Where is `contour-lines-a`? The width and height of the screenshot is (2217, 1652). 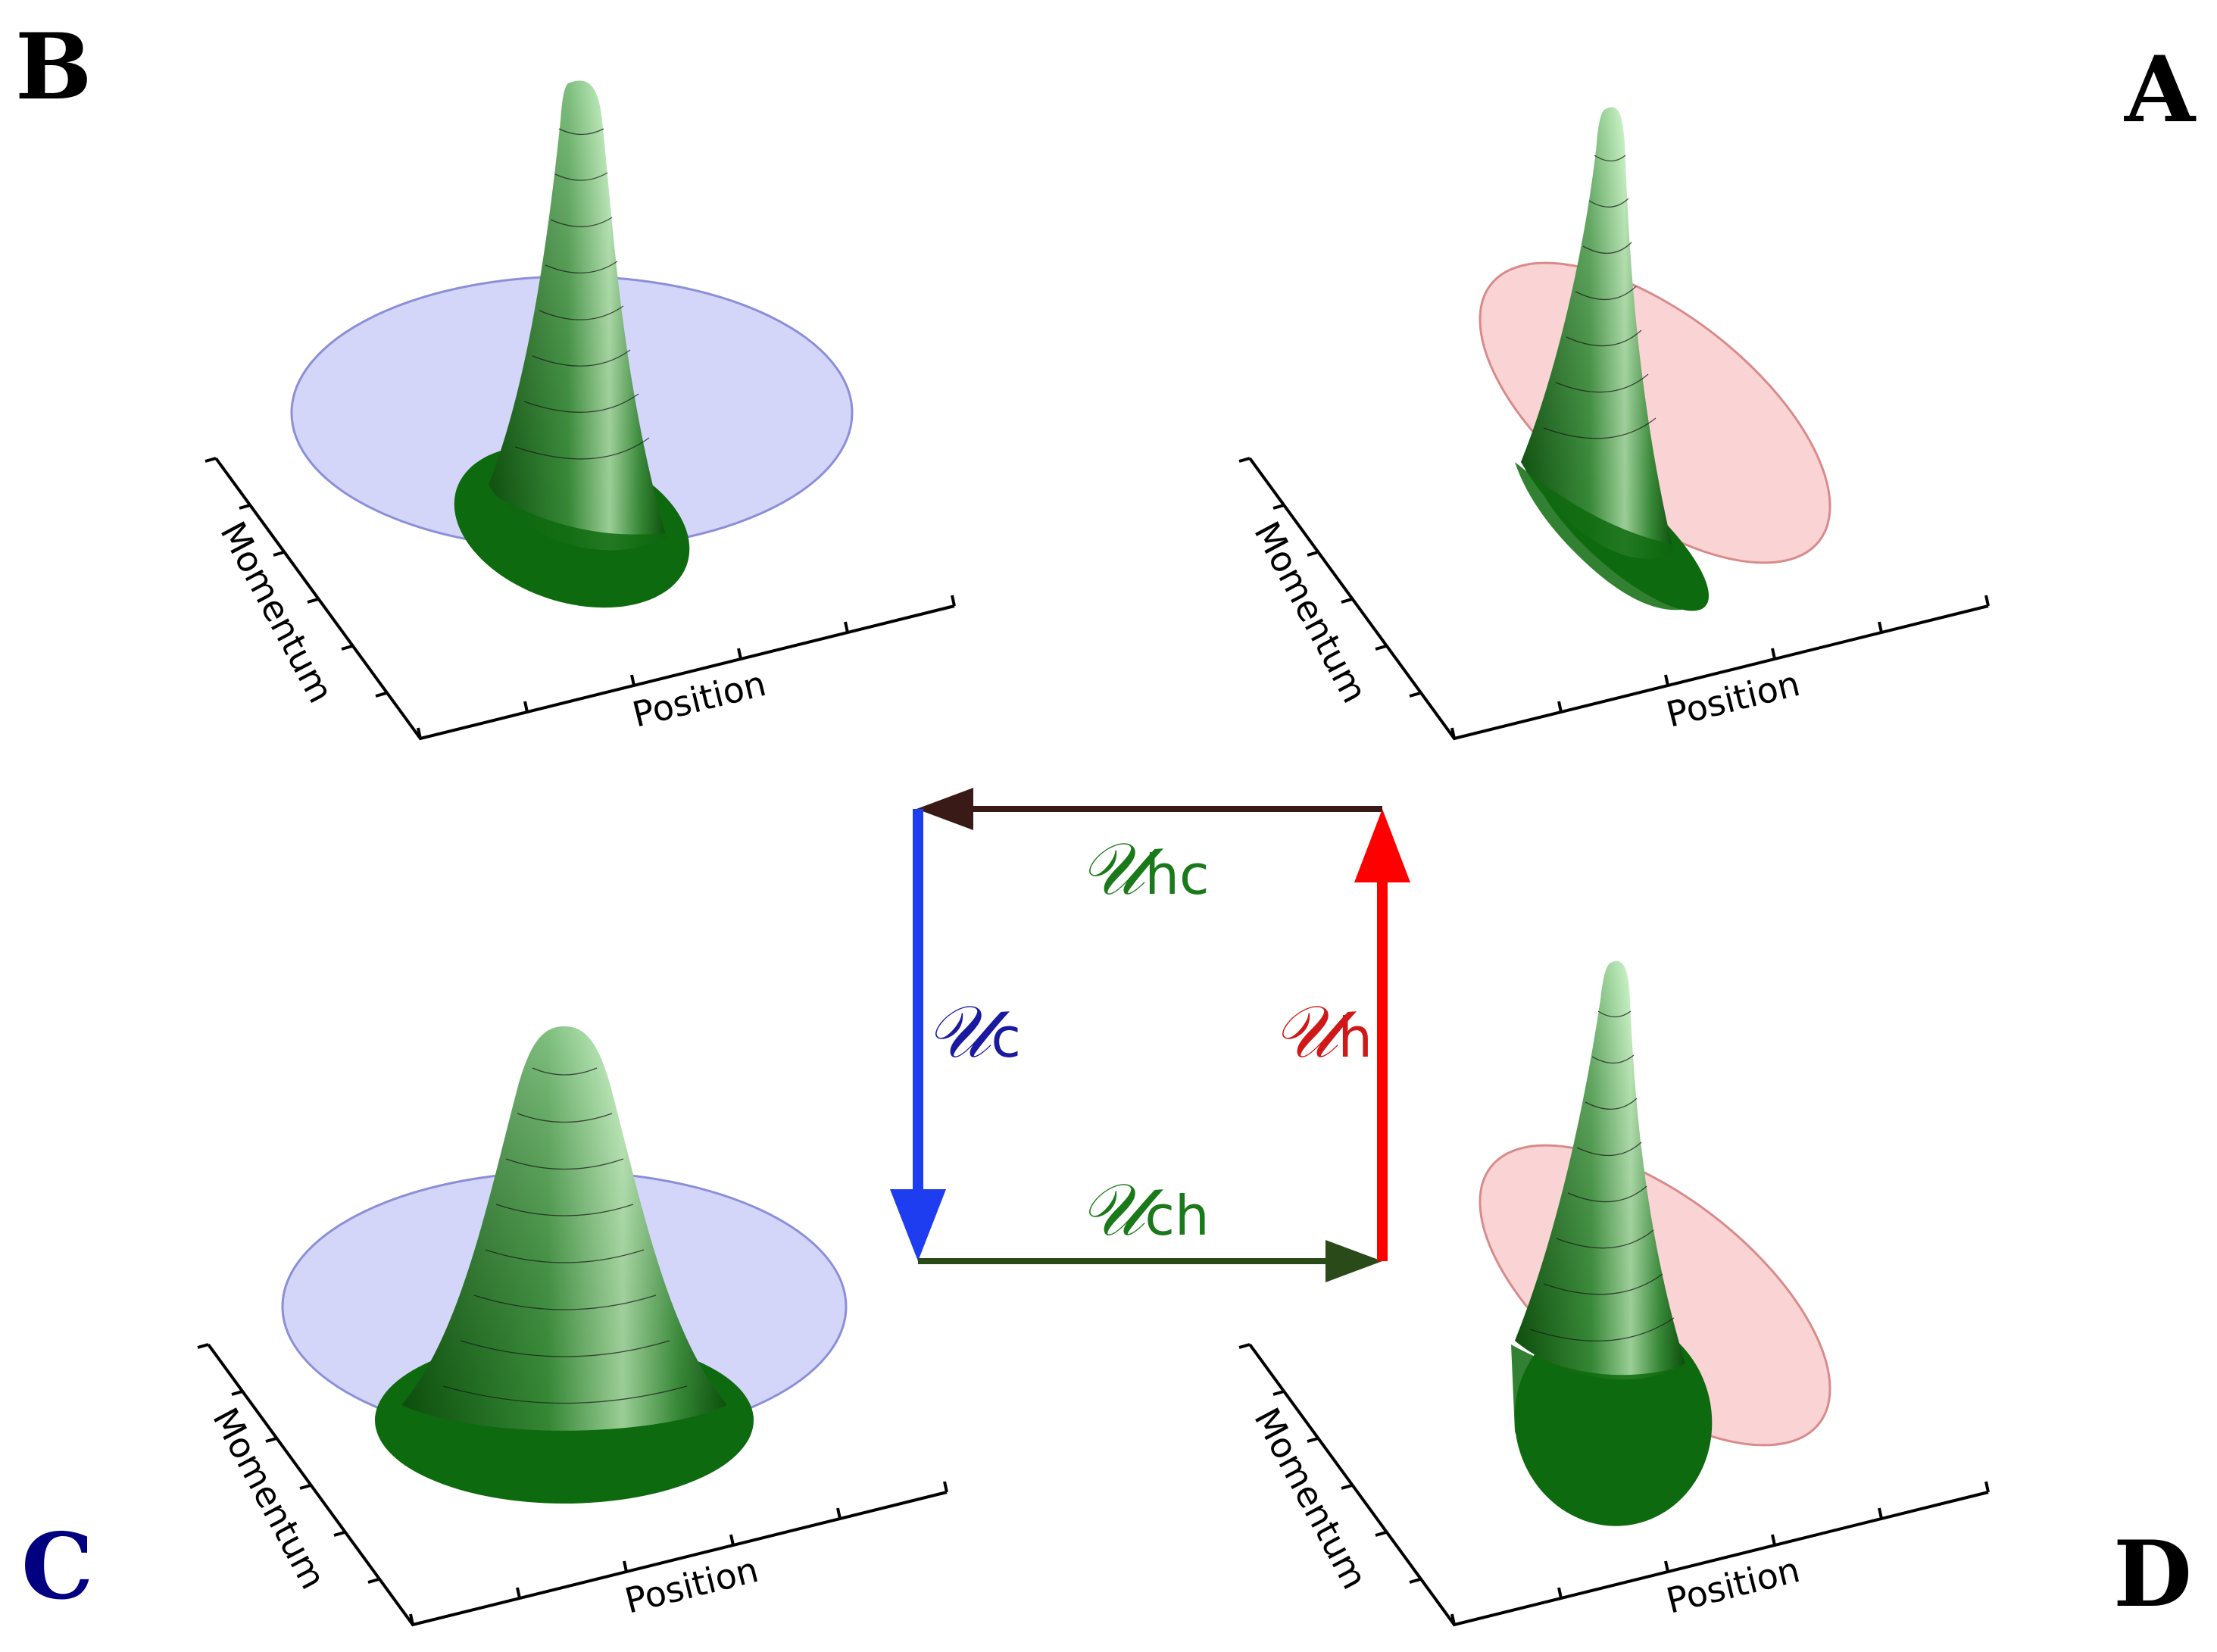
contour-lines-a is located at coordinates (1600, 297).